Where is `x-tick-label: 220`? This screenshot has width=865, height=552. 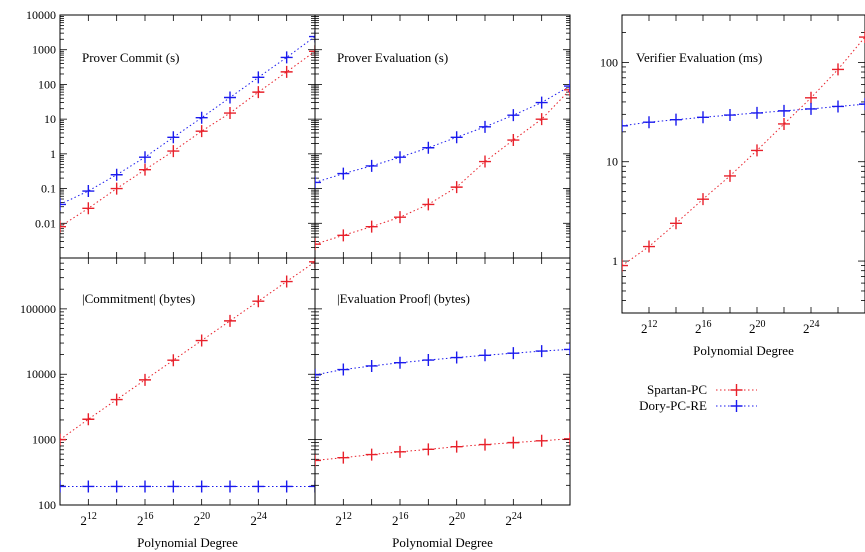 x-tick-label: 220 is located at coordinates (757, 327).